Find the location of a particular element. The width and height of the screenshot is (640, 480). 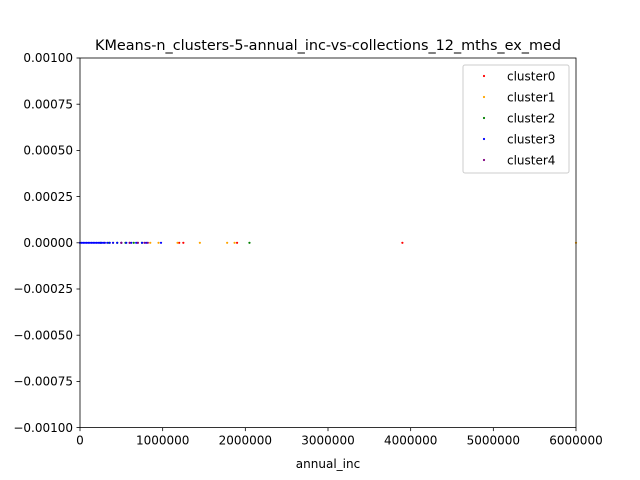

x-axis-label: annual_inc is located at coordinates (328, 464).